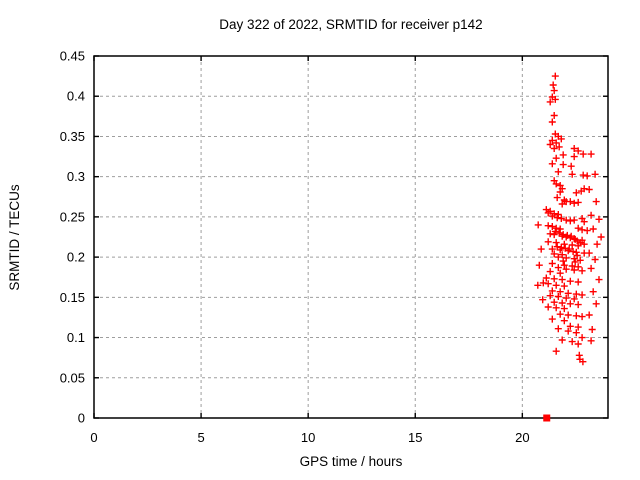 The height and width of the screenshot is (480, 640). What do you see at coordinates (351, 461) in the screenshot?
I see `x-axis-label: GPS time / hours` at bounding box center [351, 461].